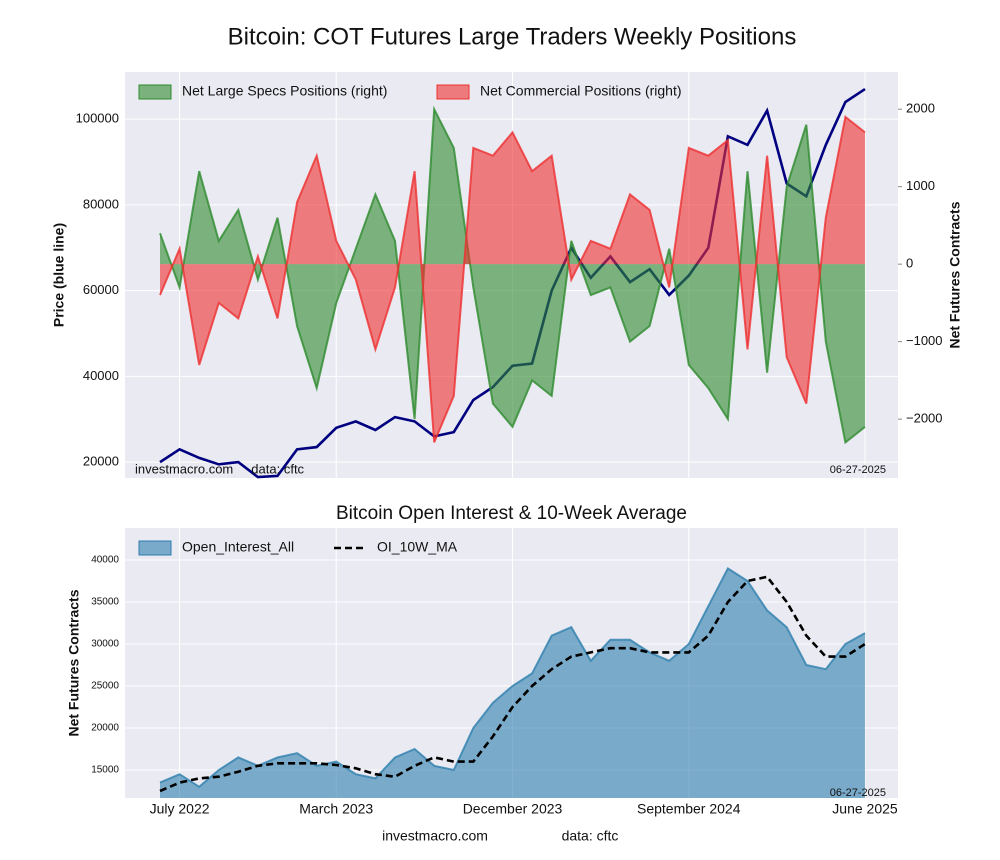 This screenshot has height=860, width=1000. Describe the element at coordinates (417, 547) in the screenshot. I see `legend-label: OI_10W_MA` at that location.